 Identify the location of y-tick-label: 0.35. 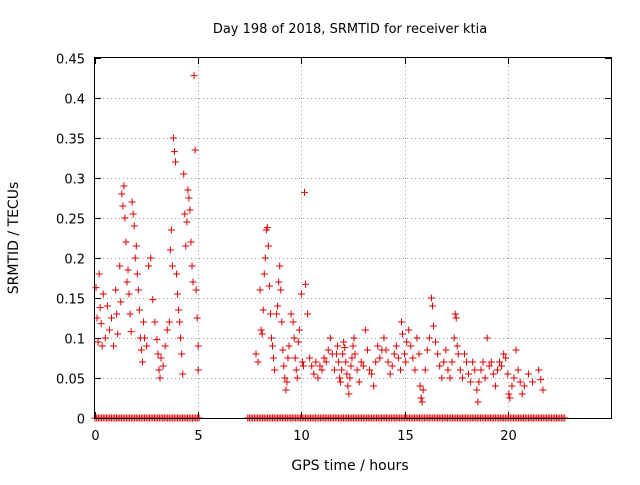
(70, 140).